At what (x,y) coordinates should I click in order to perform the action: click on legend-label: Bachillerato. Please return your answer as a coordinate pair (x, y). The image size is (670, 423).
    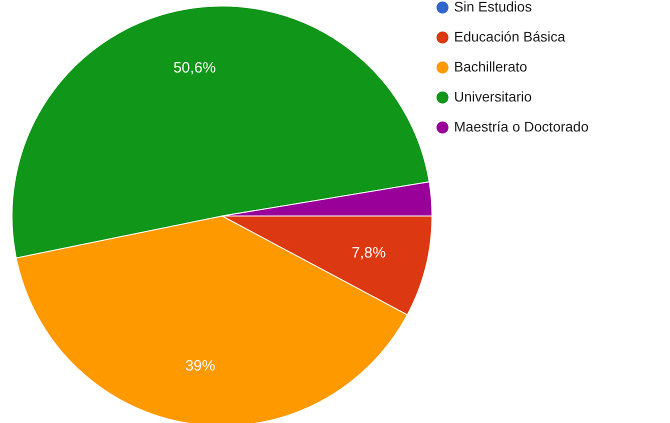
    Looking at the image, I should click on (491, 66).